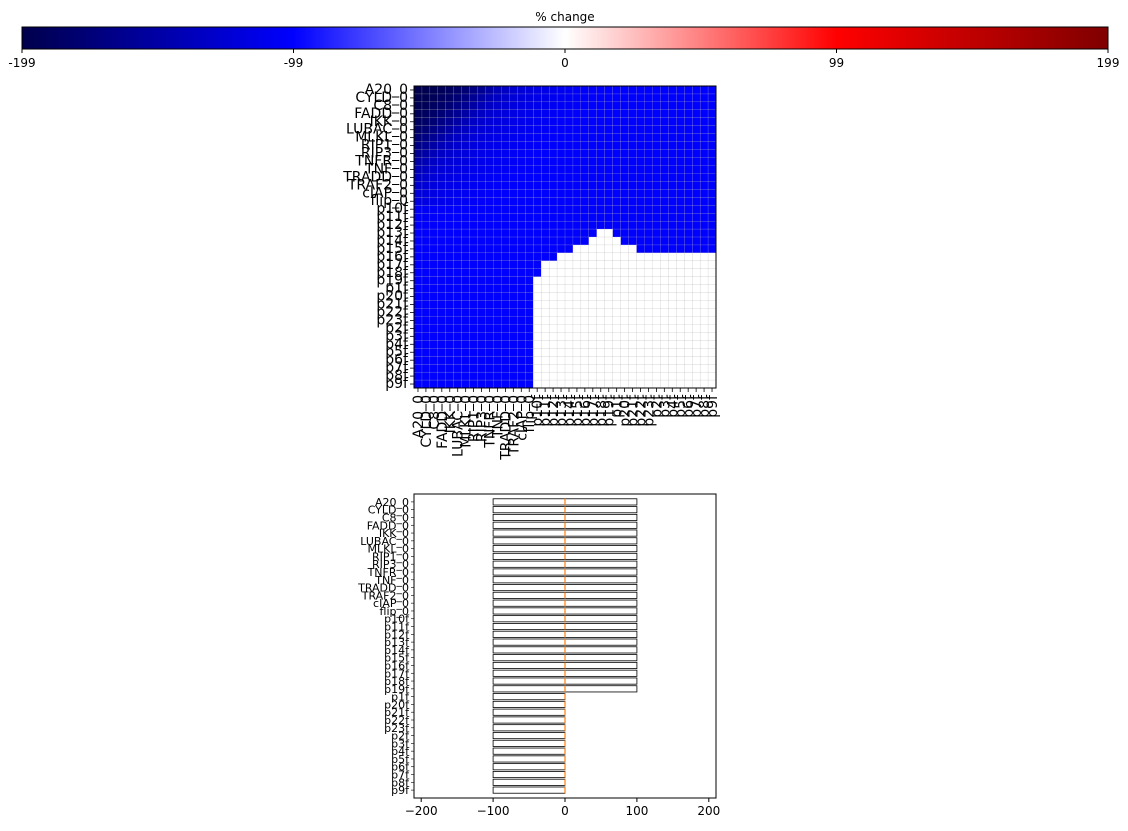 The height and width of the screenshot is (831, 1128). I want to click on heatmap-col-label: cIAP_0, so click(522, 418).